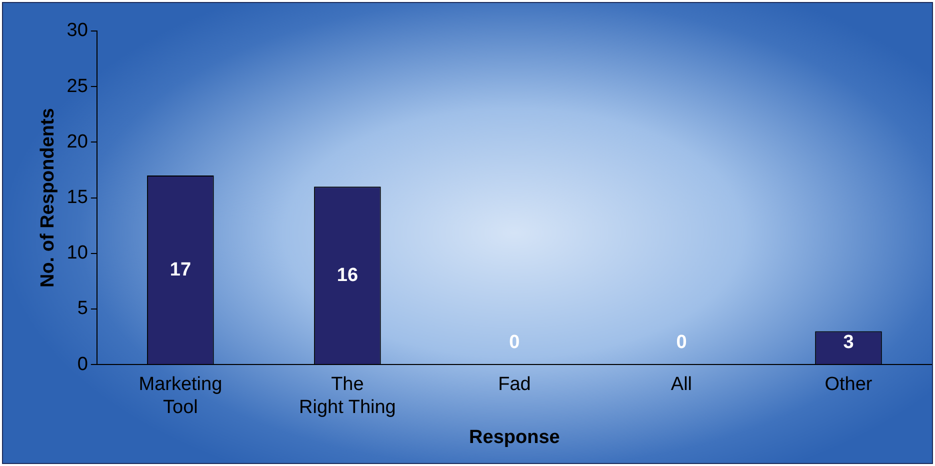 This screenshot has width=935, height=466. I want to click on x-axis-title: Response, so click(514, 437).